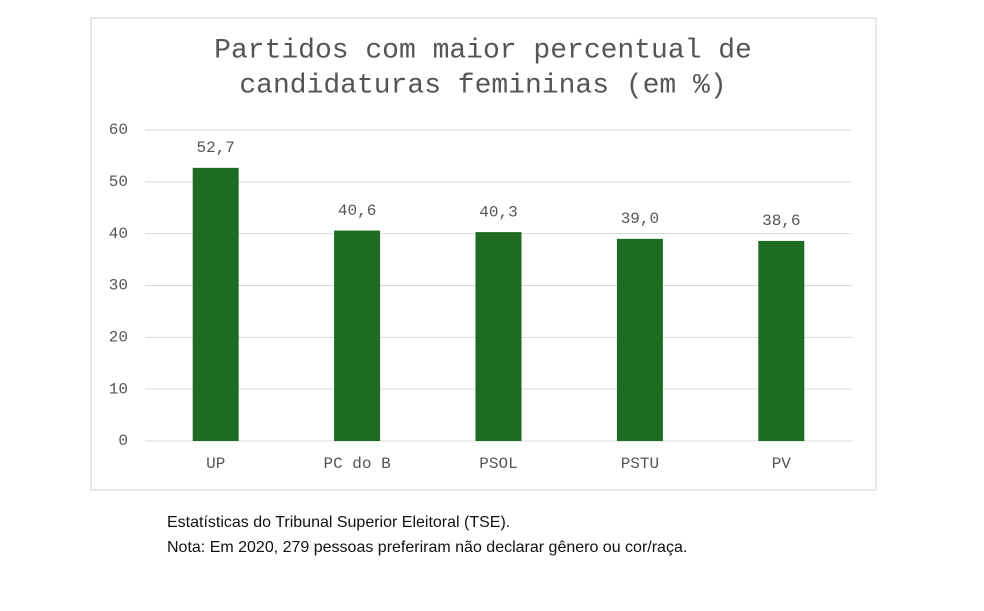 The width and height of the screenshot is (984, 611). What do you see at coordinates (781, 221) in the screenshot?
I see `value-label: 38,6` at bounding box center [781, 221].